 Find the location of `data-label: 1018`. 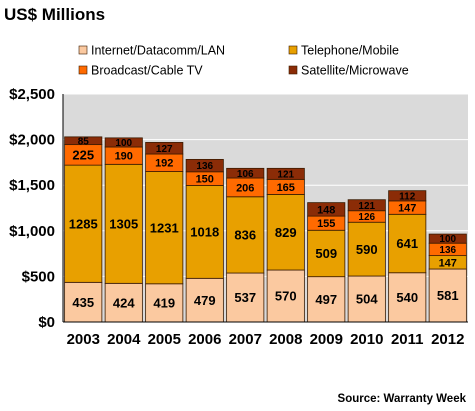

data-label: 1018 is located at coordinates (204, 232).